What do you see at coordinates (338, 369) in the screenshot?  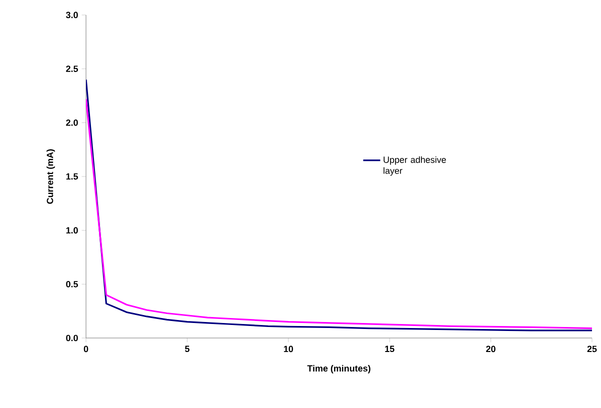 I see `x-axis-title: Time (minutes)` at bounding box center [338, 369].